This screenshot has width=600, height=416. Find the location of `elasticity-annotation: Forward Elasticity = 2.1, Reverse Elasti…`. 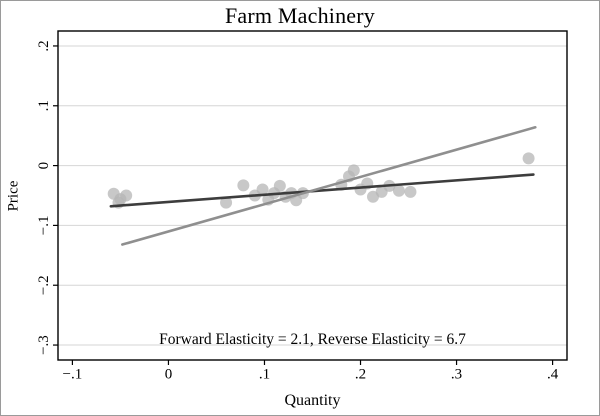

elasticity-annotation: Forward Elasticity = 2.1, Reverse Elasti… is located at coordinates (312, 339).